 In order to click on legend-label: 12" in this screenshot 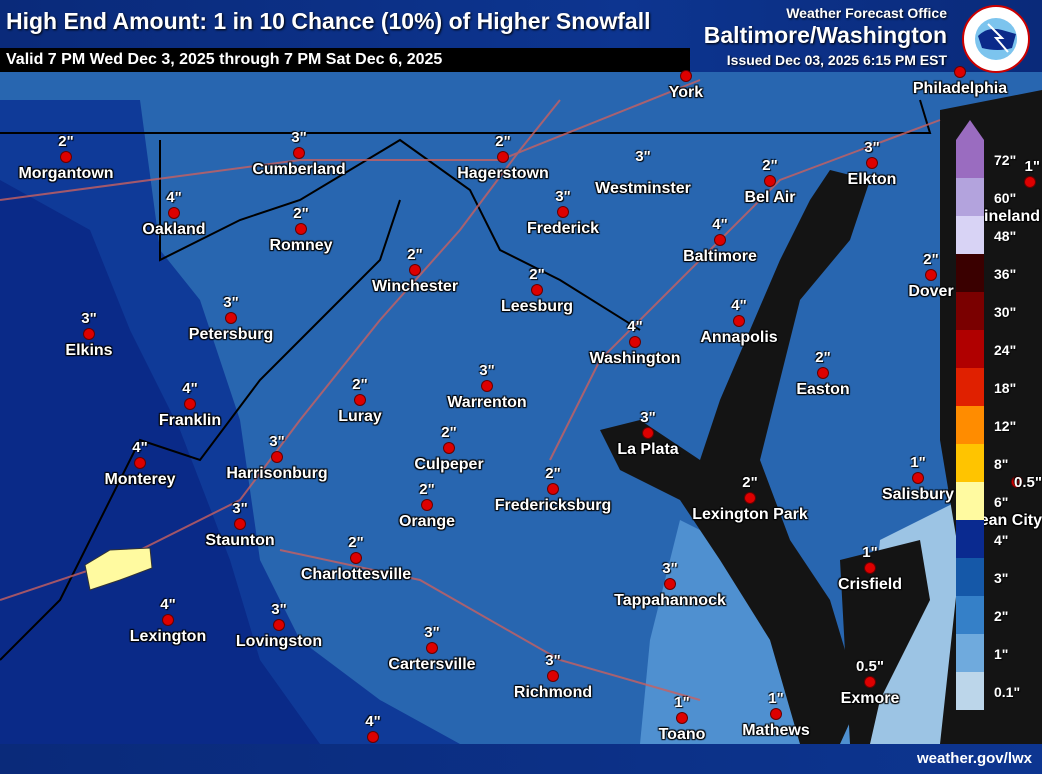, I will do `click(1005, 426)`.